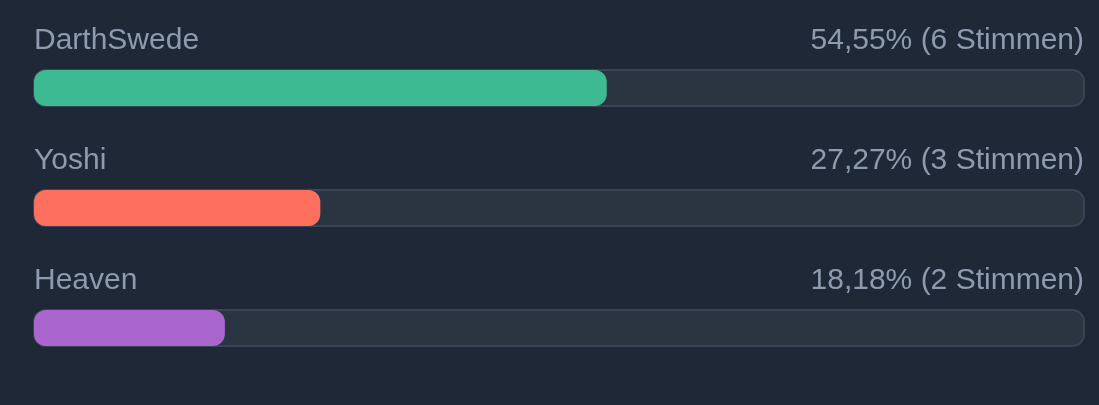 The height and width of the screenshot is (405, 1099). Describe the element at coordinates (117, 38) in the screenshot. I see `y-tick-label: DarthSwede` at that location.